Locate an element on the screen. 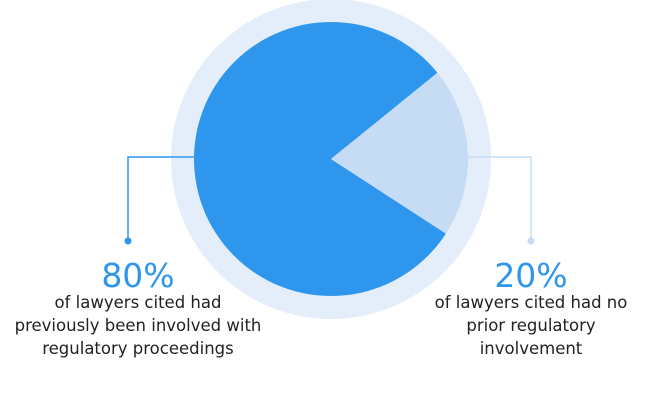  pie-slice is located at coordinates (399, 153).